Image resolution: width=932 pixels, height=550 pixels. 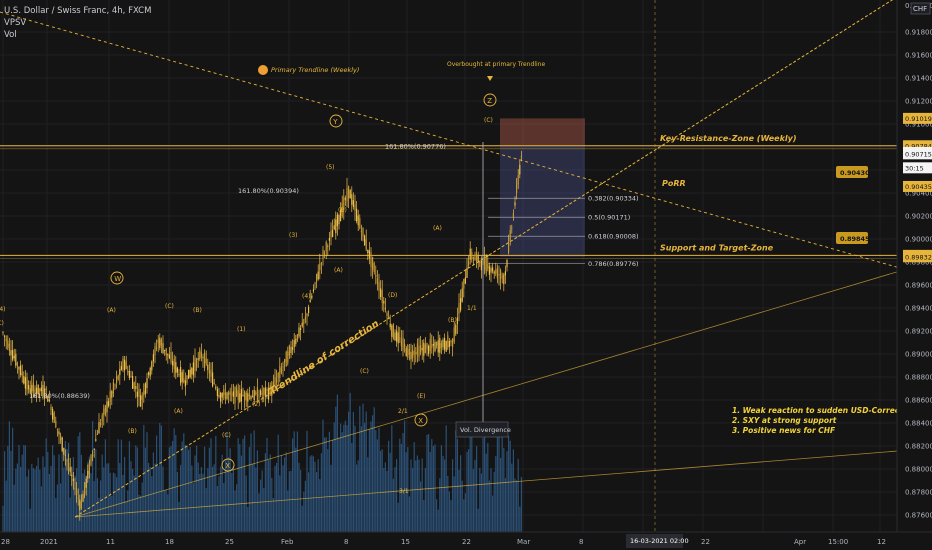 I want to click on price-tag-box, so click(x=852, y=238).